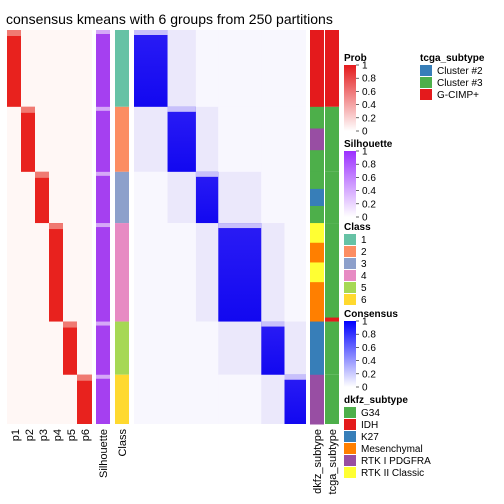 The height and width of the screenshot is (504, 504). Describe the element at coordinates (364, 300) in the screenshot. I see `class-legend-item-label: 6` at that location.